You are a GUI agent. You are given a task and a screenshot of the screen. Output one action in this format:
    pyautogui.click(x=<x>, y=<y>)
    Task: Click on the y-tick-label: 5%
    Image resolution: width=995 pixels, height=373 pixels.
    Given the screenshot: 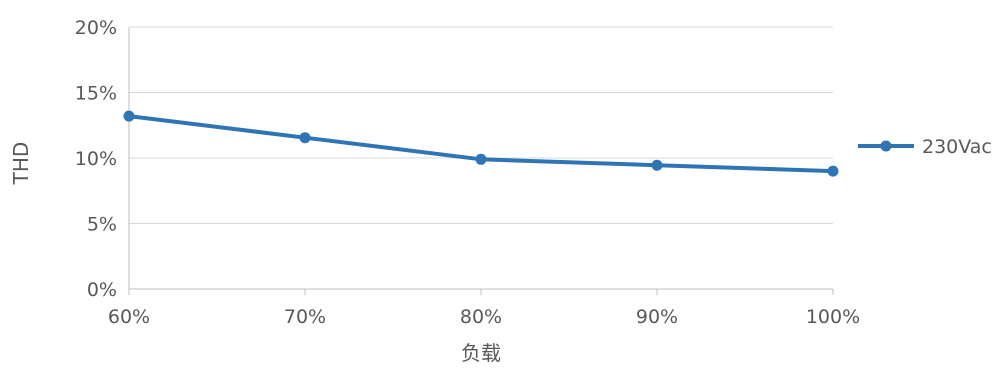 What is the action you would take?
    pyautogui.click(x=102, y=225)
    